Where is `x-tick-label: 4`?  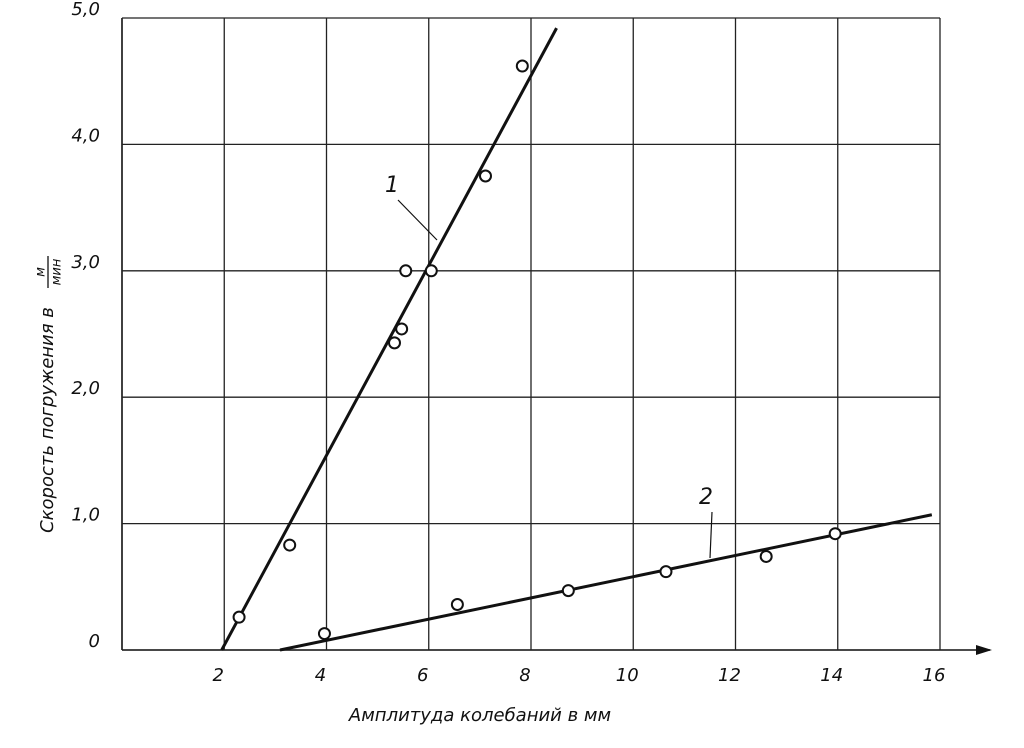 x-tick-label: 4 is located at coordinates (320, 675).